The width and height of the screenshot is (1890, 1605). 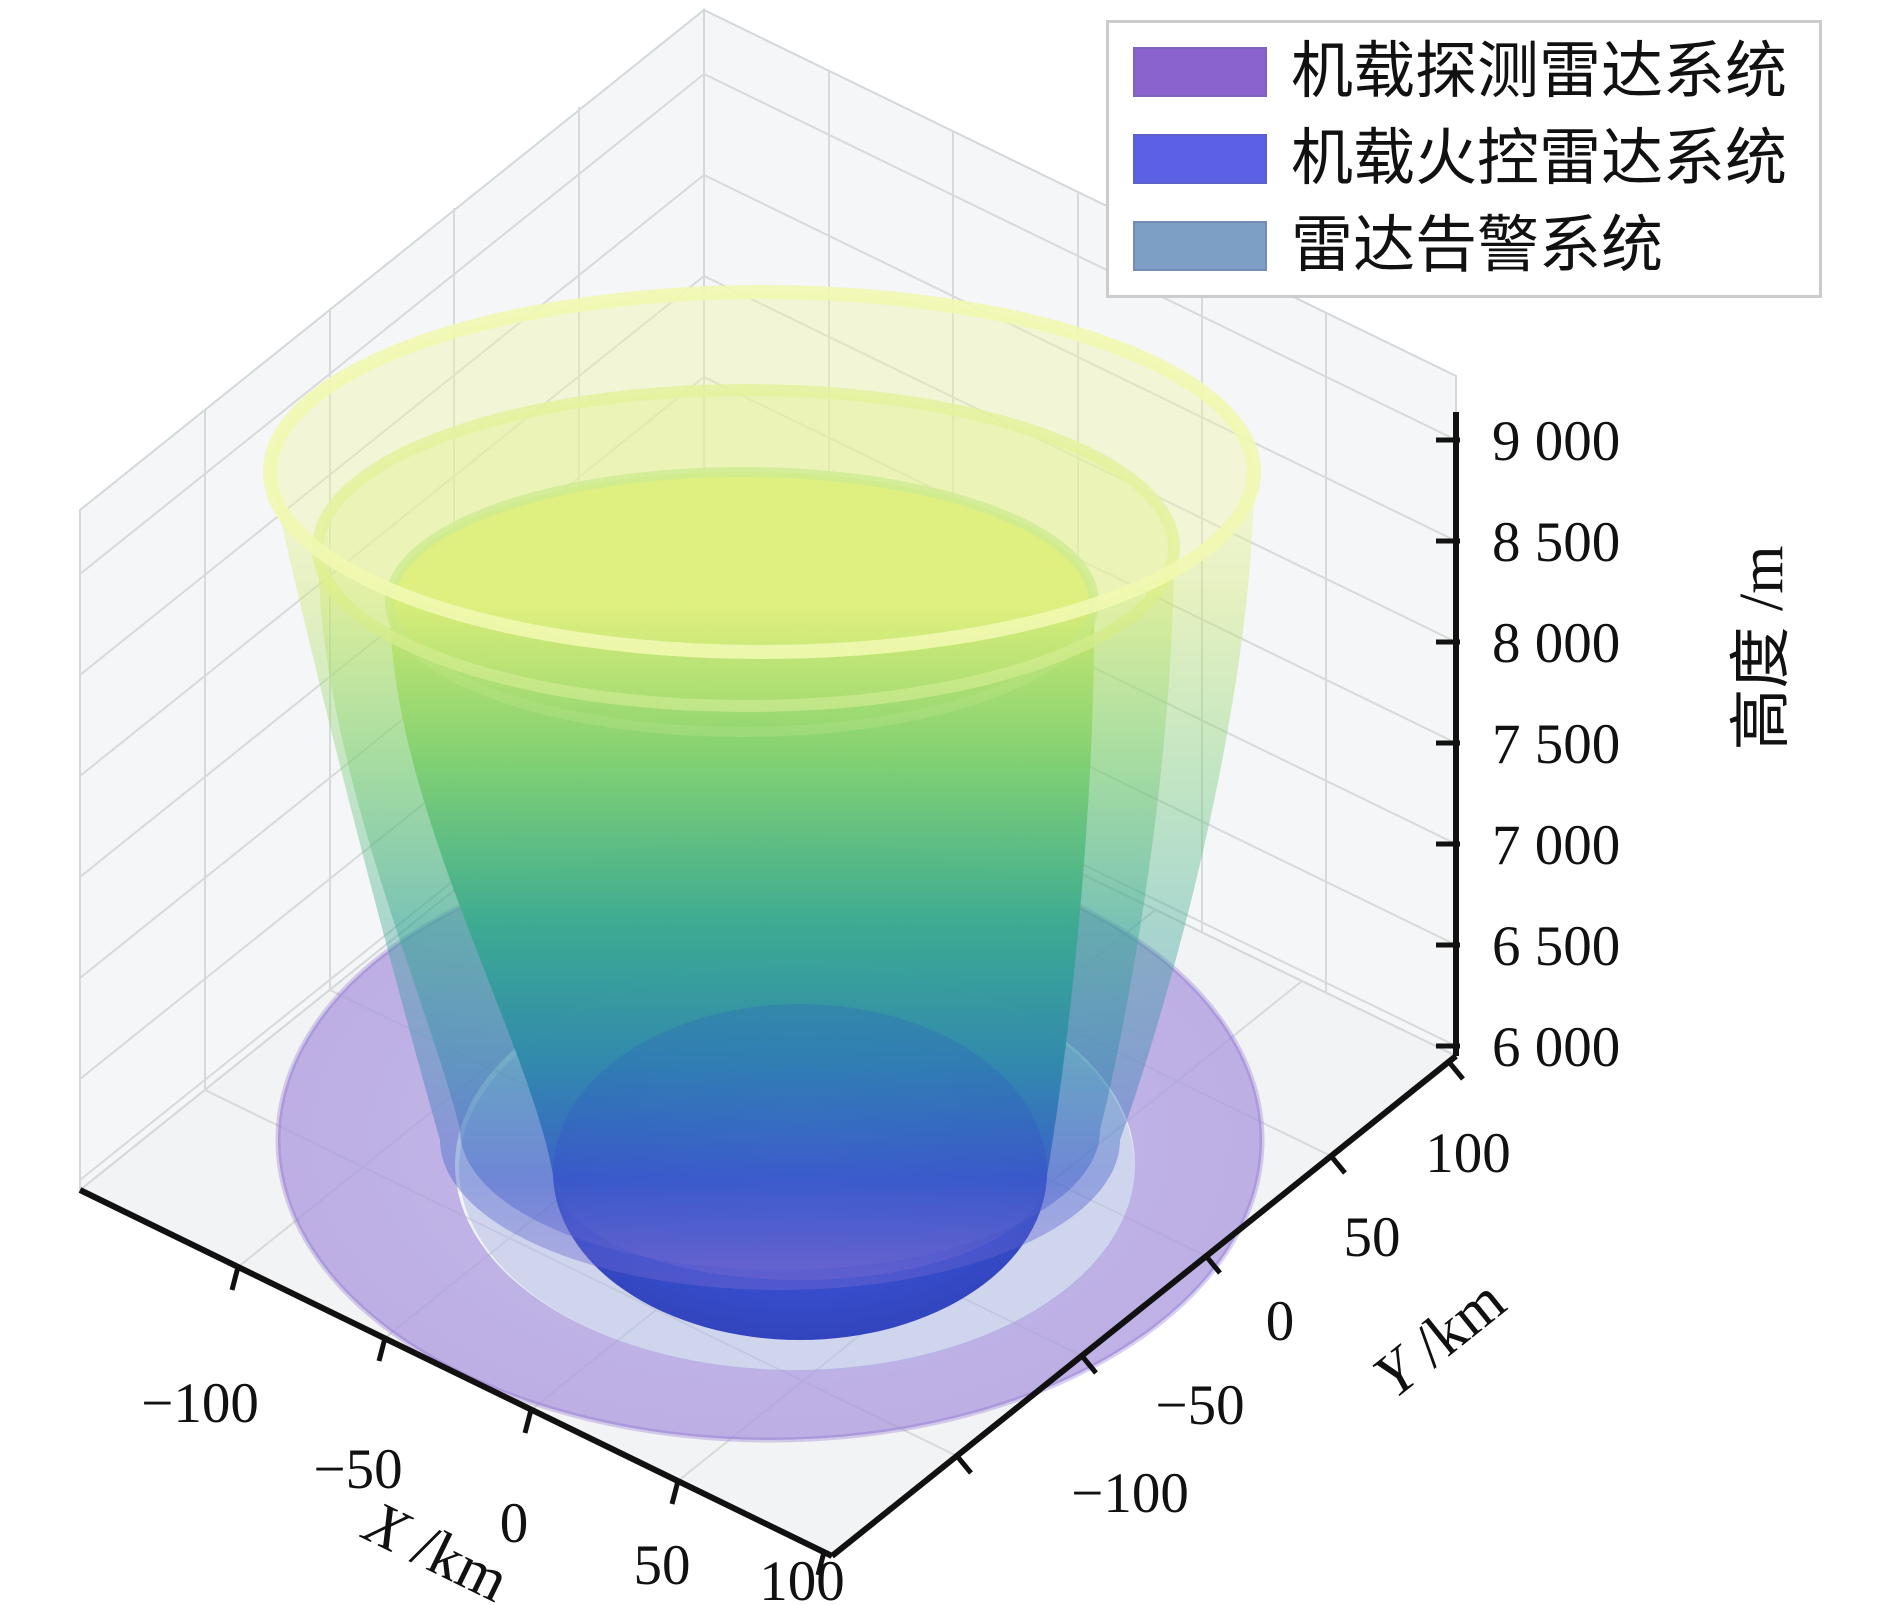 I want to click on x-tick-100: 100, so click(x=802, y=1577).